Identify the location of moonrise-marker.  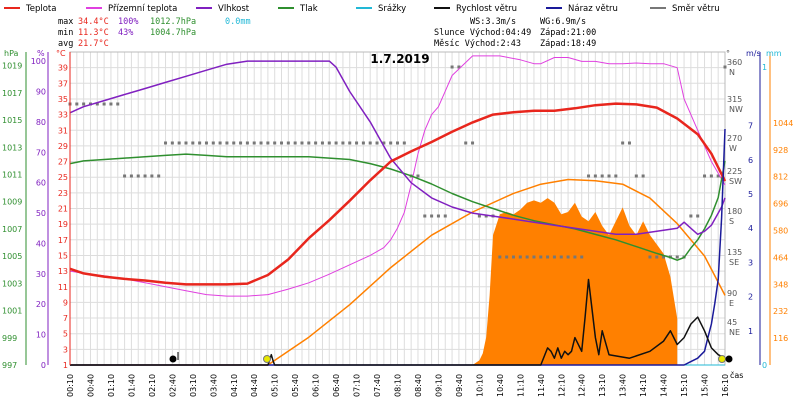
(173, 359).